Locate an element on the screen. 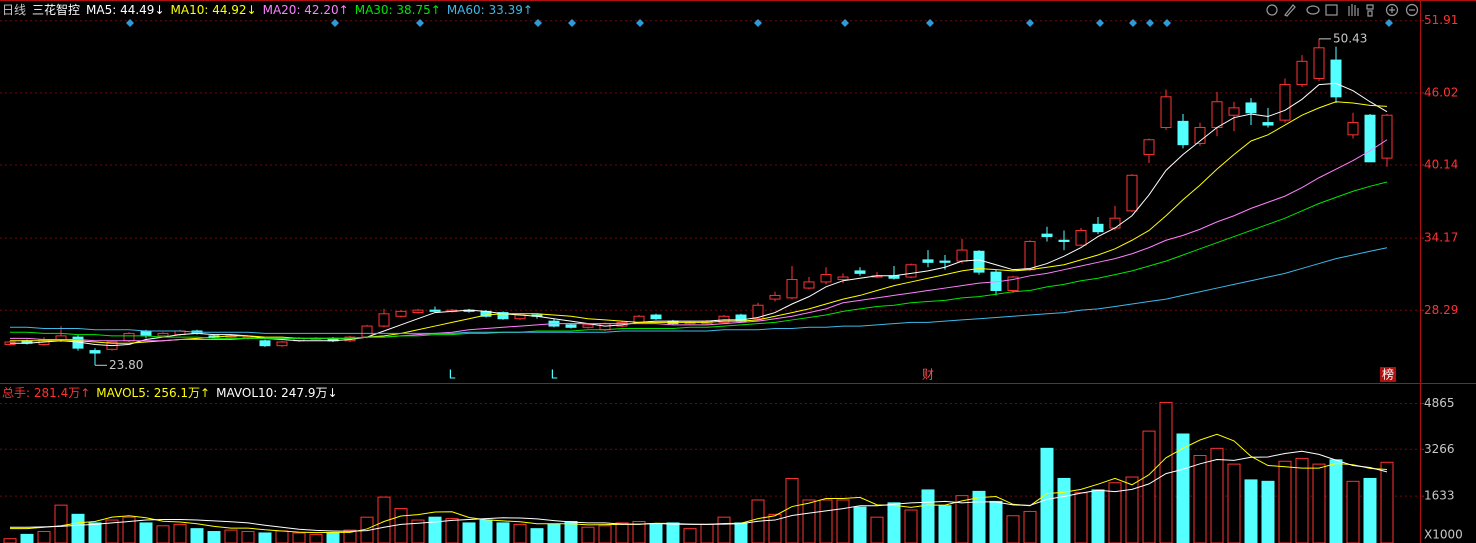  unit-label: X1000 is located at coordinates (1443, 535).